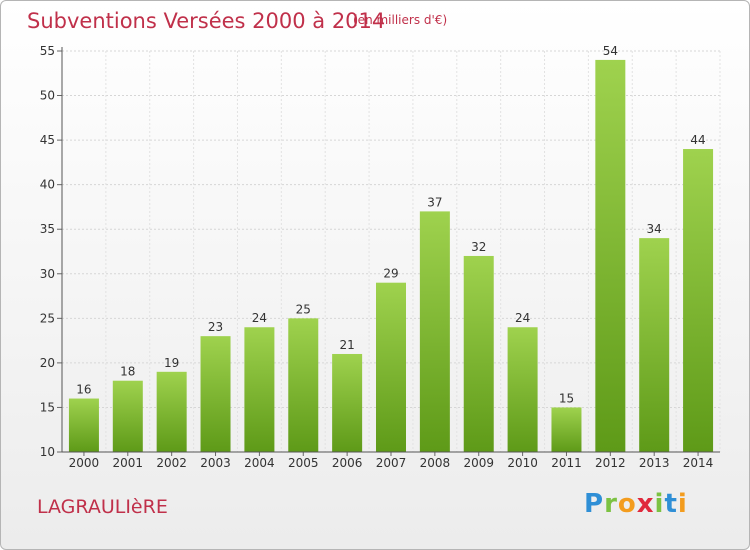 Image resolution: width=750 pixels, height=550 pixels. Describe the element at coordinates (390, 274) in the screenshot. I see `value-label-2007: 29` at that location.